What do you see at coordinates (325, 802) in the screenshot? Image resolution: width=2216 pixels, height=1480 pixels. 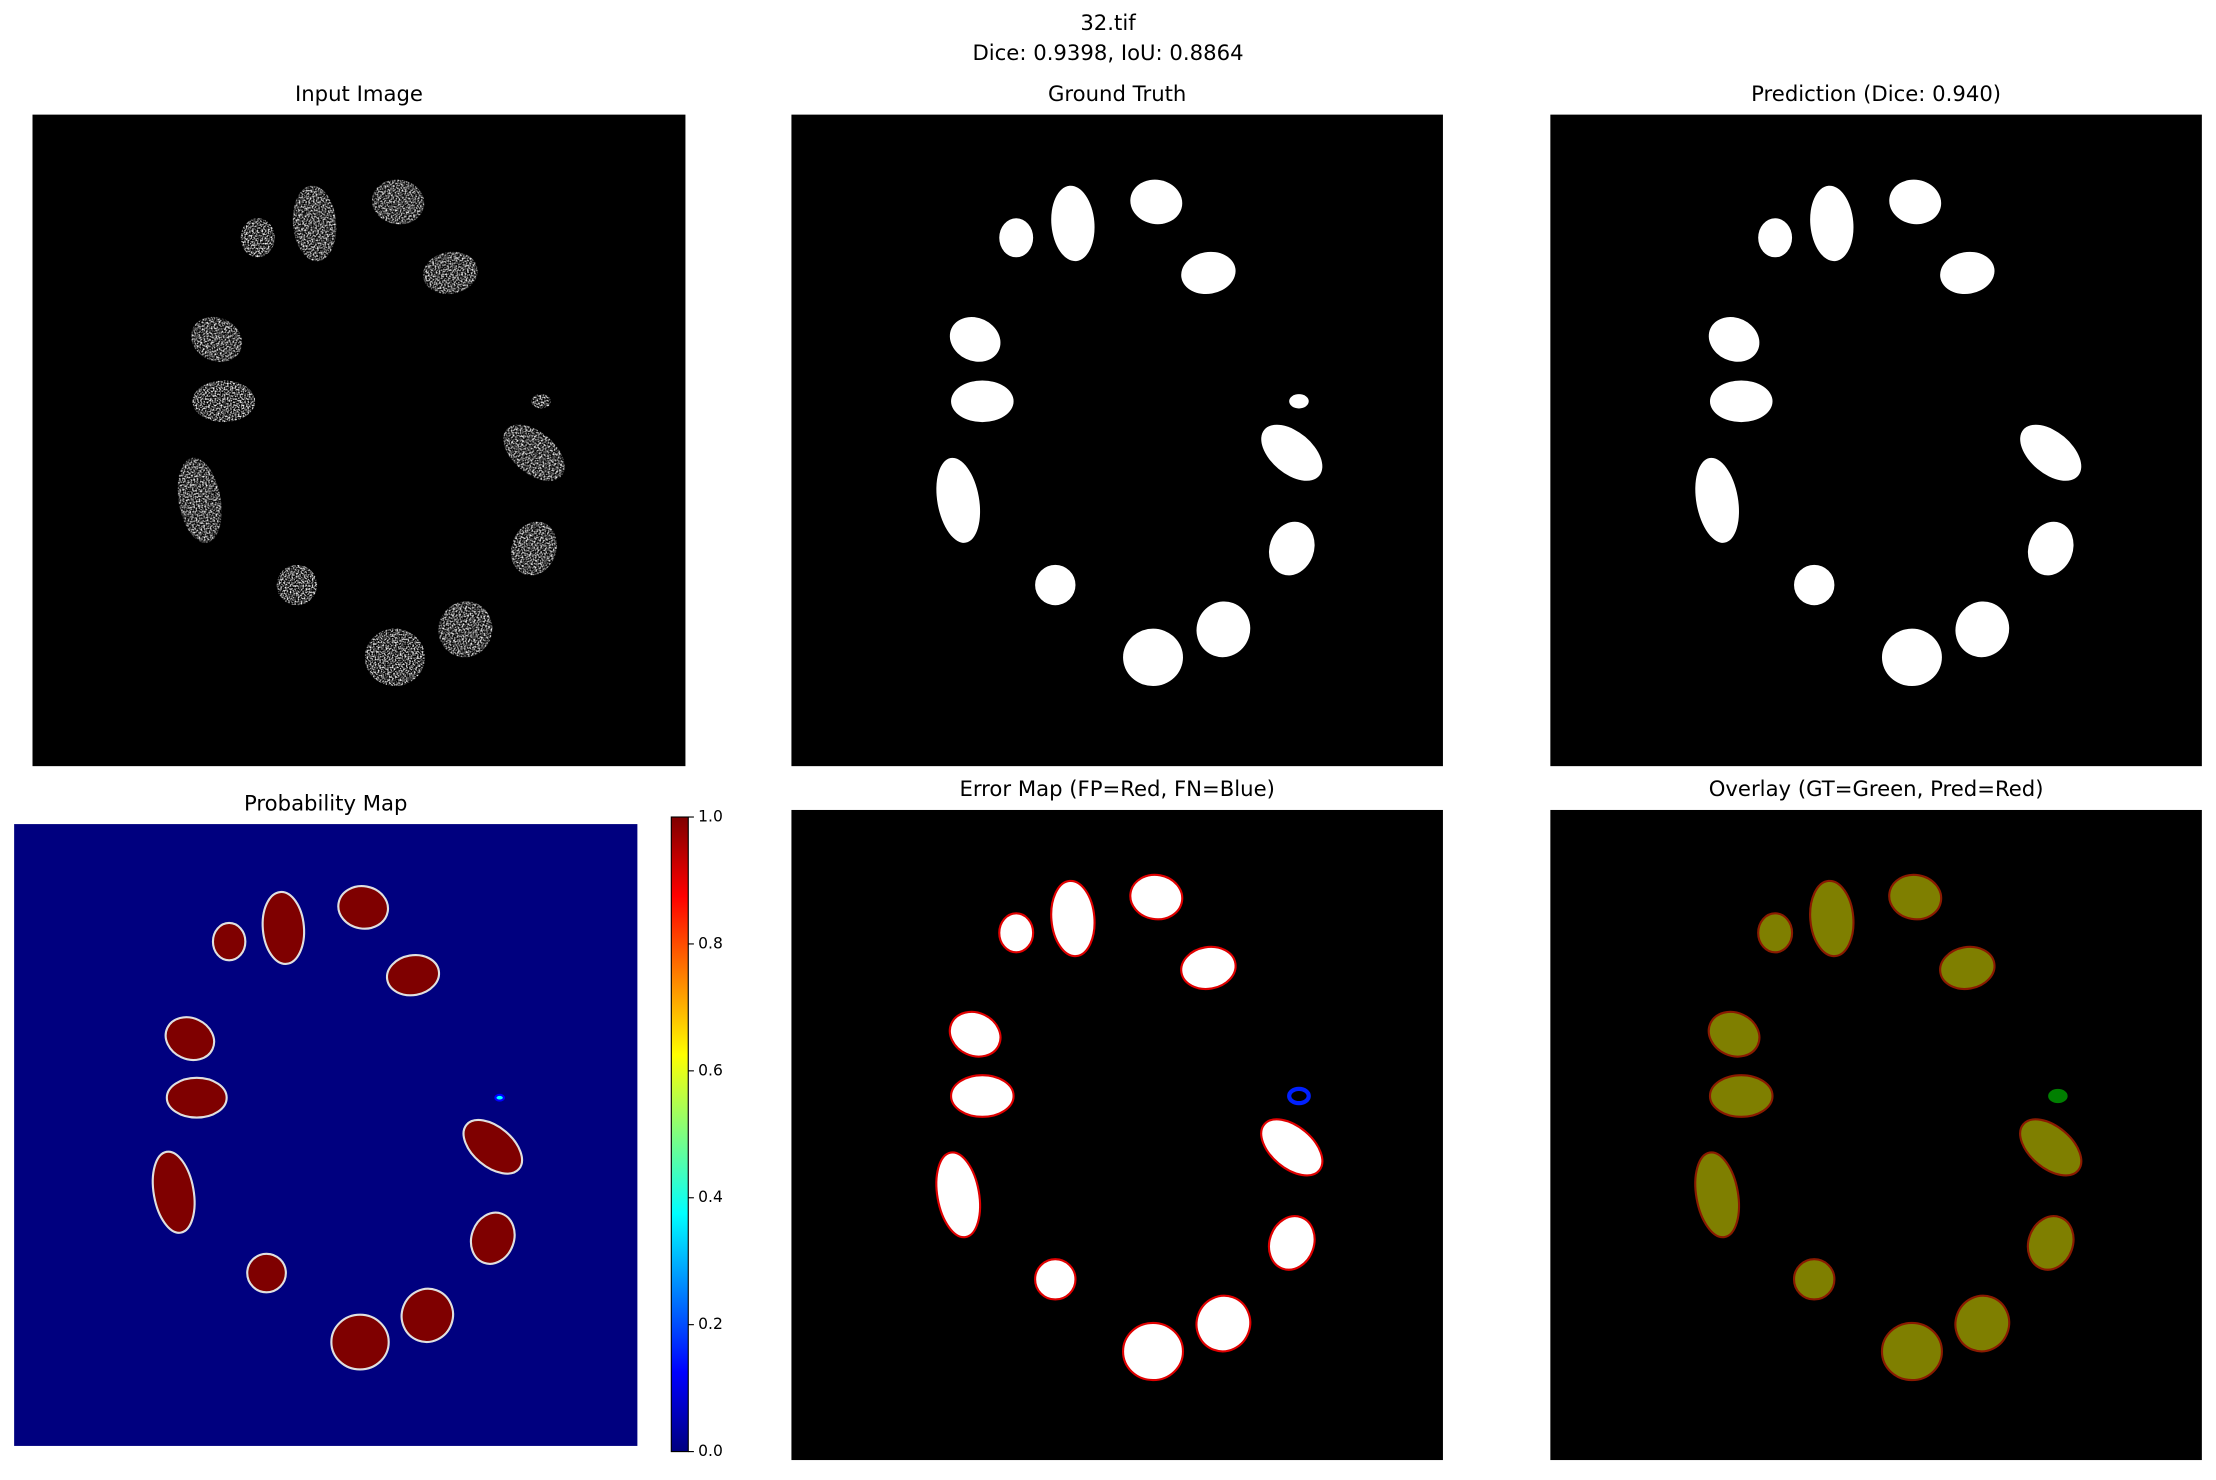 I see `panel-title: Probability Map` at bounding box center [325, 802].